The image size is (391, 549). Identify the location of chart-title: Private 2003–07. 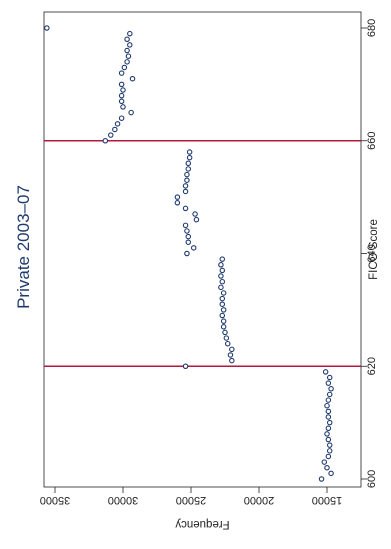
(23, 247).